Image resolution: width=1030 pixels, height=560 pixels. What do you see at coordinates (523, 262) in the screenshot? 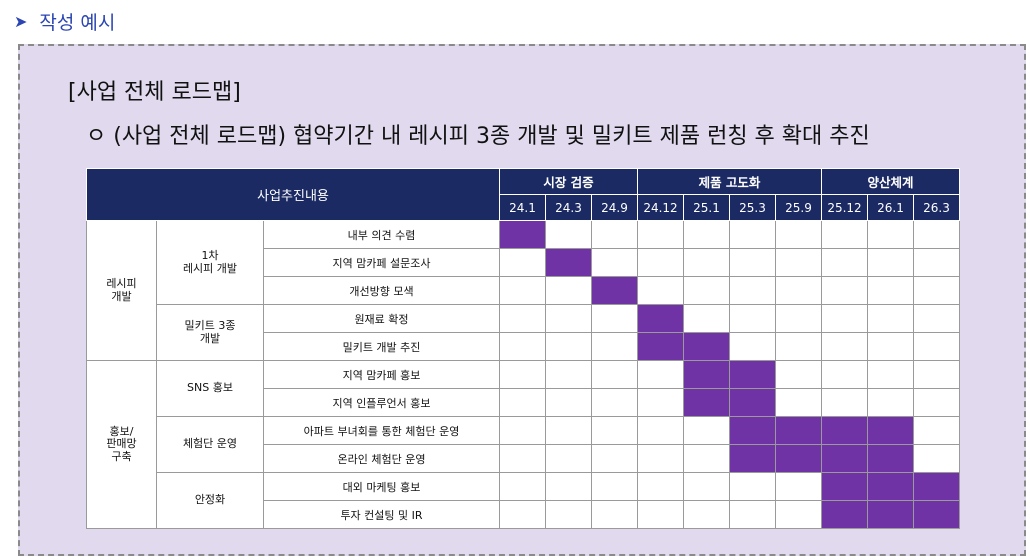
I see `table-row: 지역 맘카페 설문조사` at bounding box center [523, 262].